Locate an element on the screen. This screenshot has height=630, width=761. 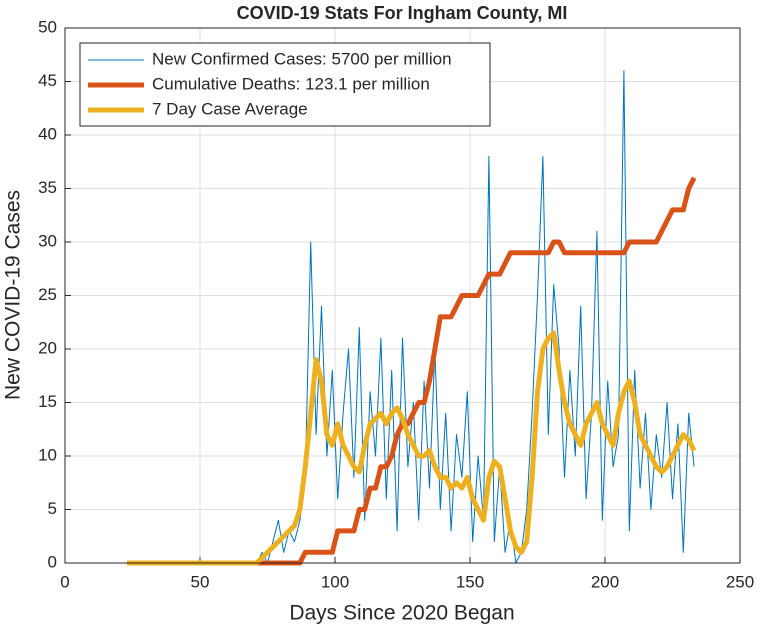
y-tick-label: 5 is located at coordinates (52, 508).